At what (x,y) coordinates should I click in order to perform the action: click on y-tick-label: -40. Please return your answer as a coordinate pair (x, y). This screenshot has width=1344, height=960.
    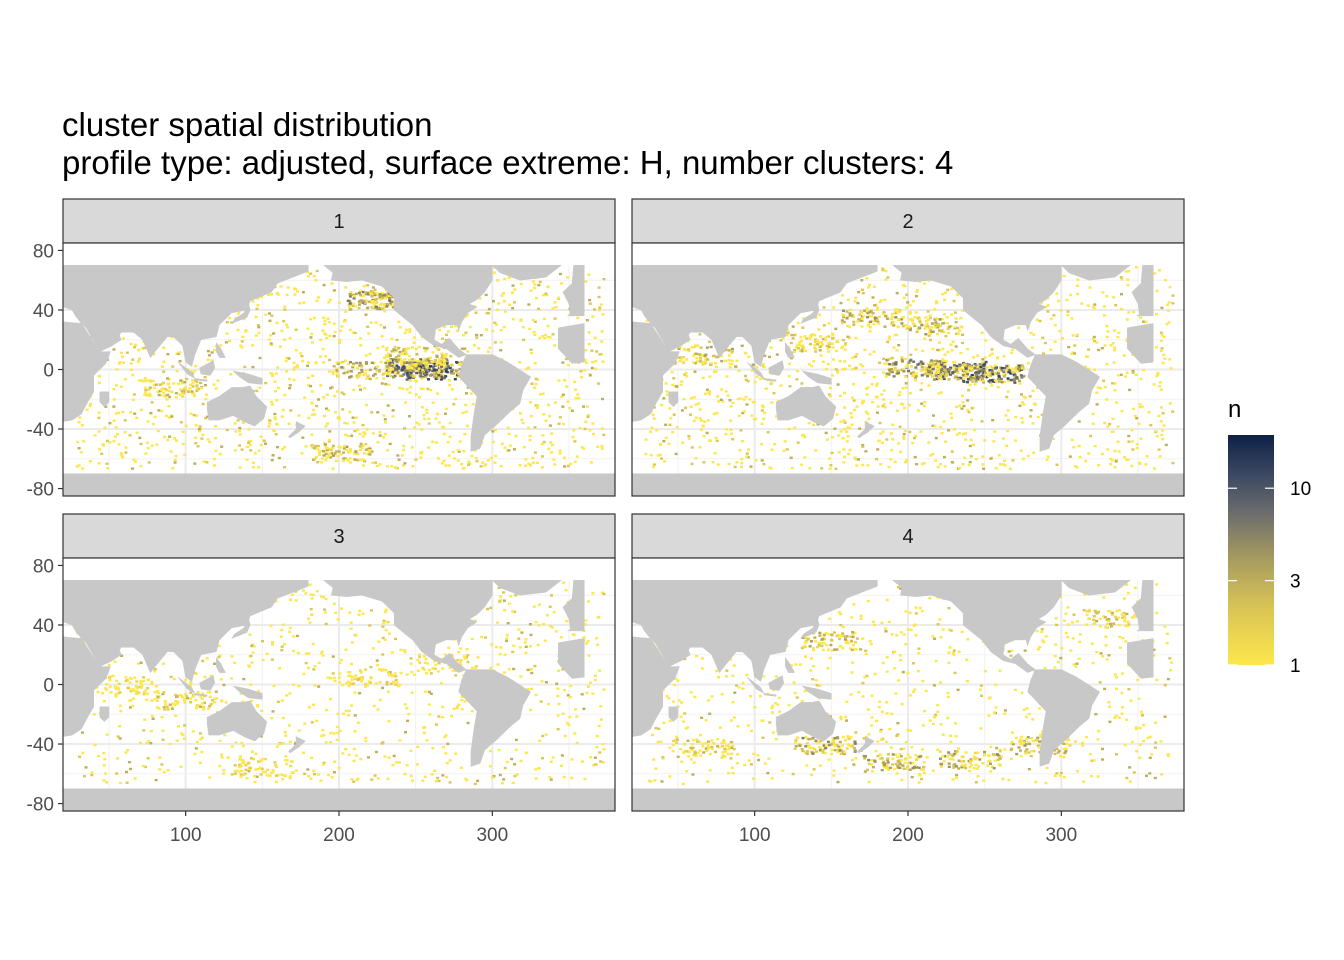
    Looking at the image, I should click on (40, 430).